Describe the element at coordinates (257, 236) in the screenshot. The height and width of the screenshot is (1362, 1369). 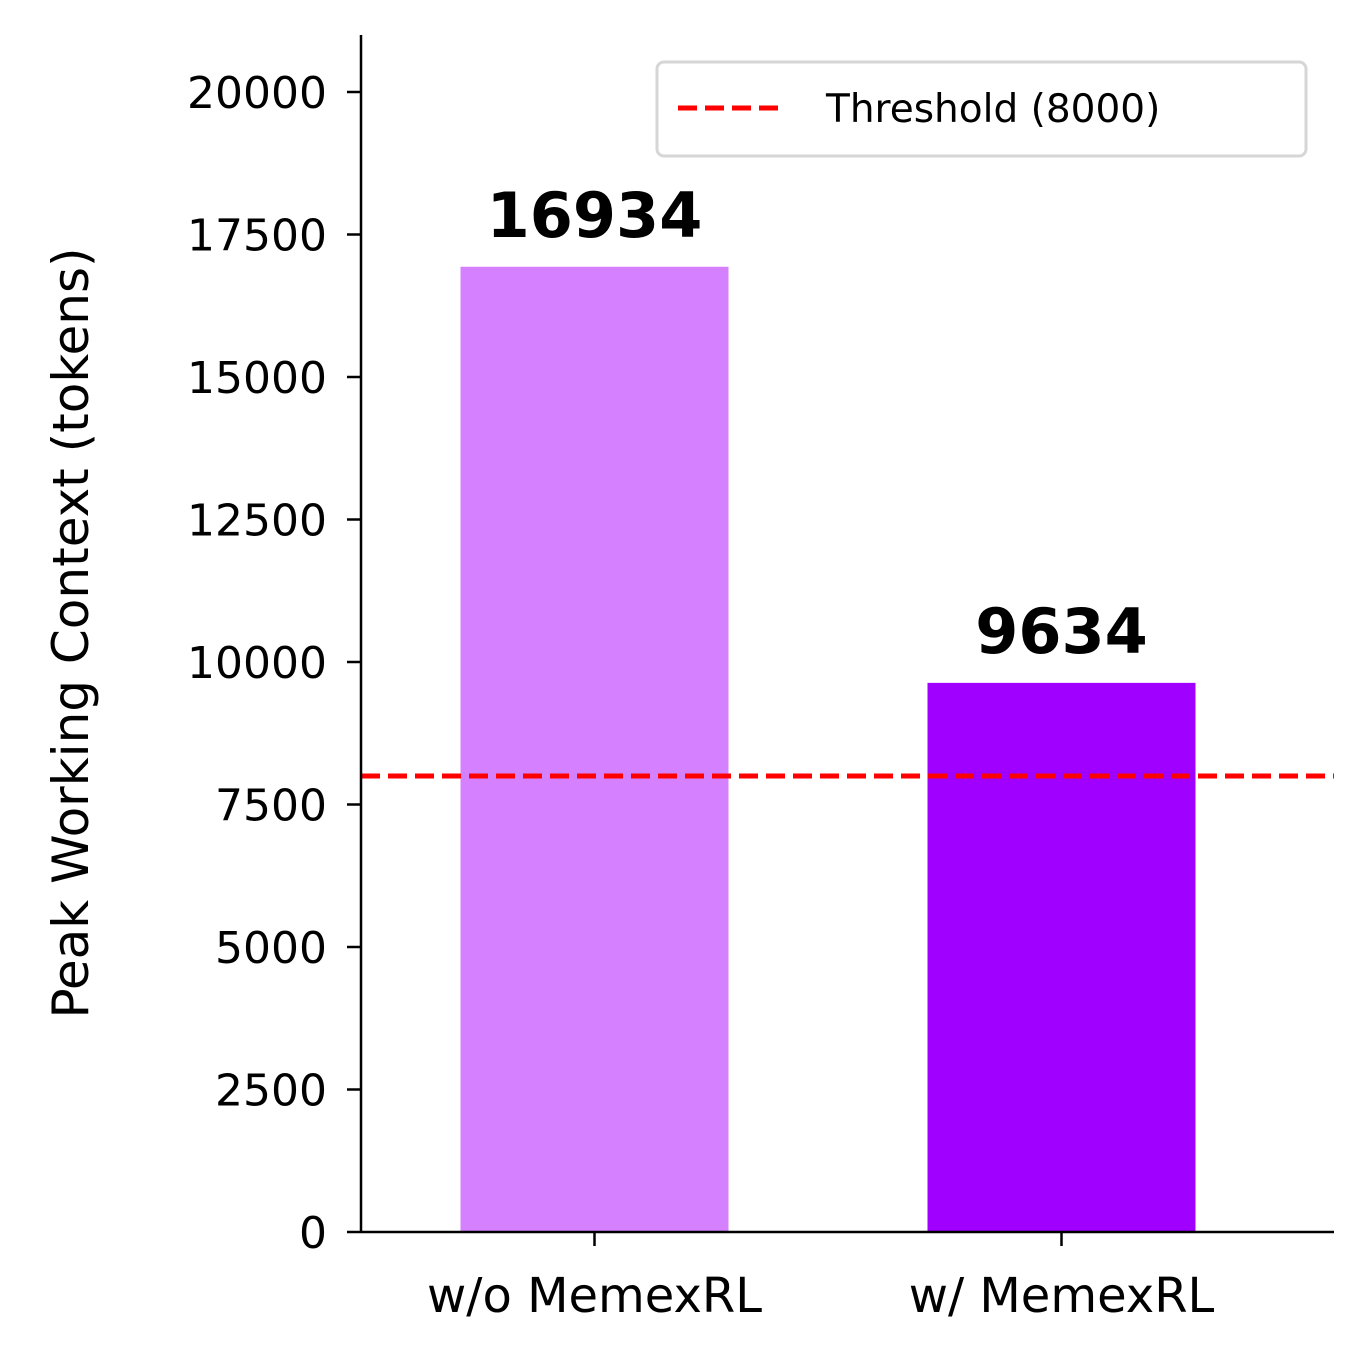
I see `y-tick-label: 17500` at that location.